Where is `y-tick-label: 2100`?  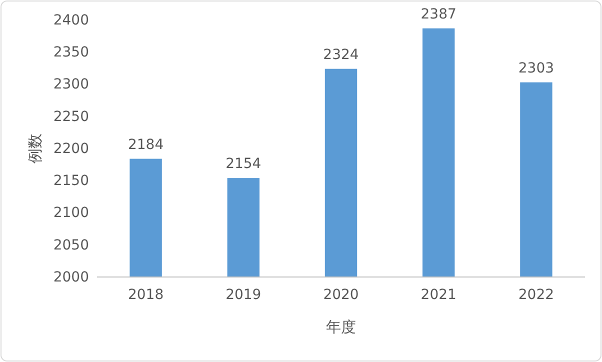
y-tick-label: 2100 is located at coordinates (71, 213).